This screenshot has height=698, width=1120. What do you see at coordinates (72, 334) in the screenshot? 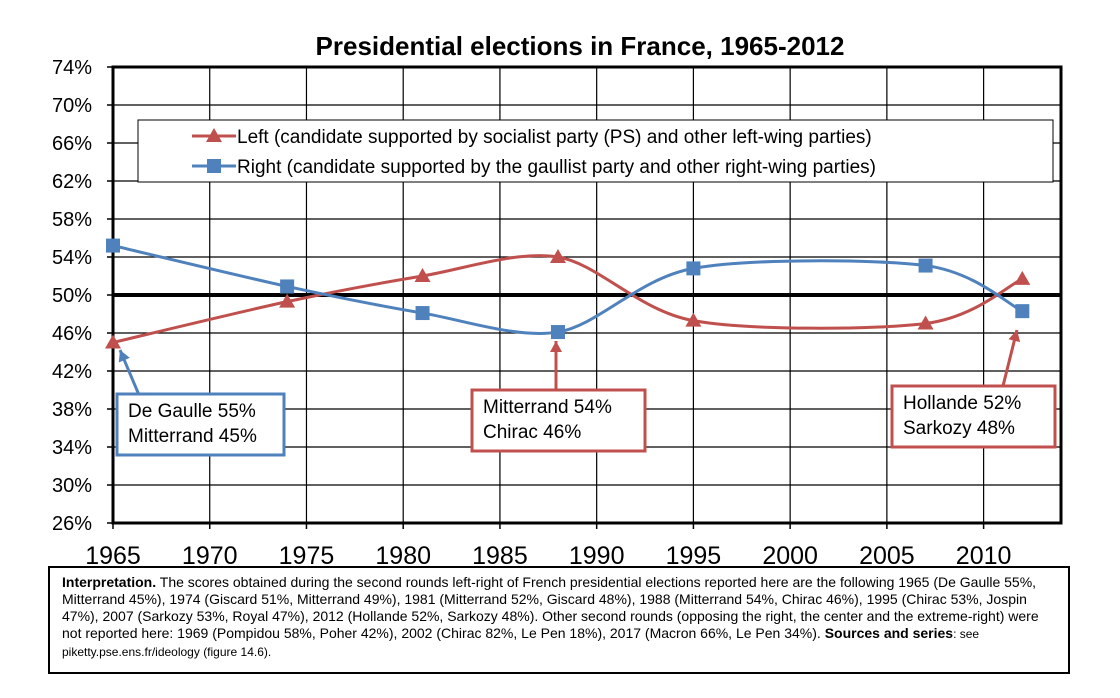
I see `y-tick-label: 46%` at bounding box center [72, 334].